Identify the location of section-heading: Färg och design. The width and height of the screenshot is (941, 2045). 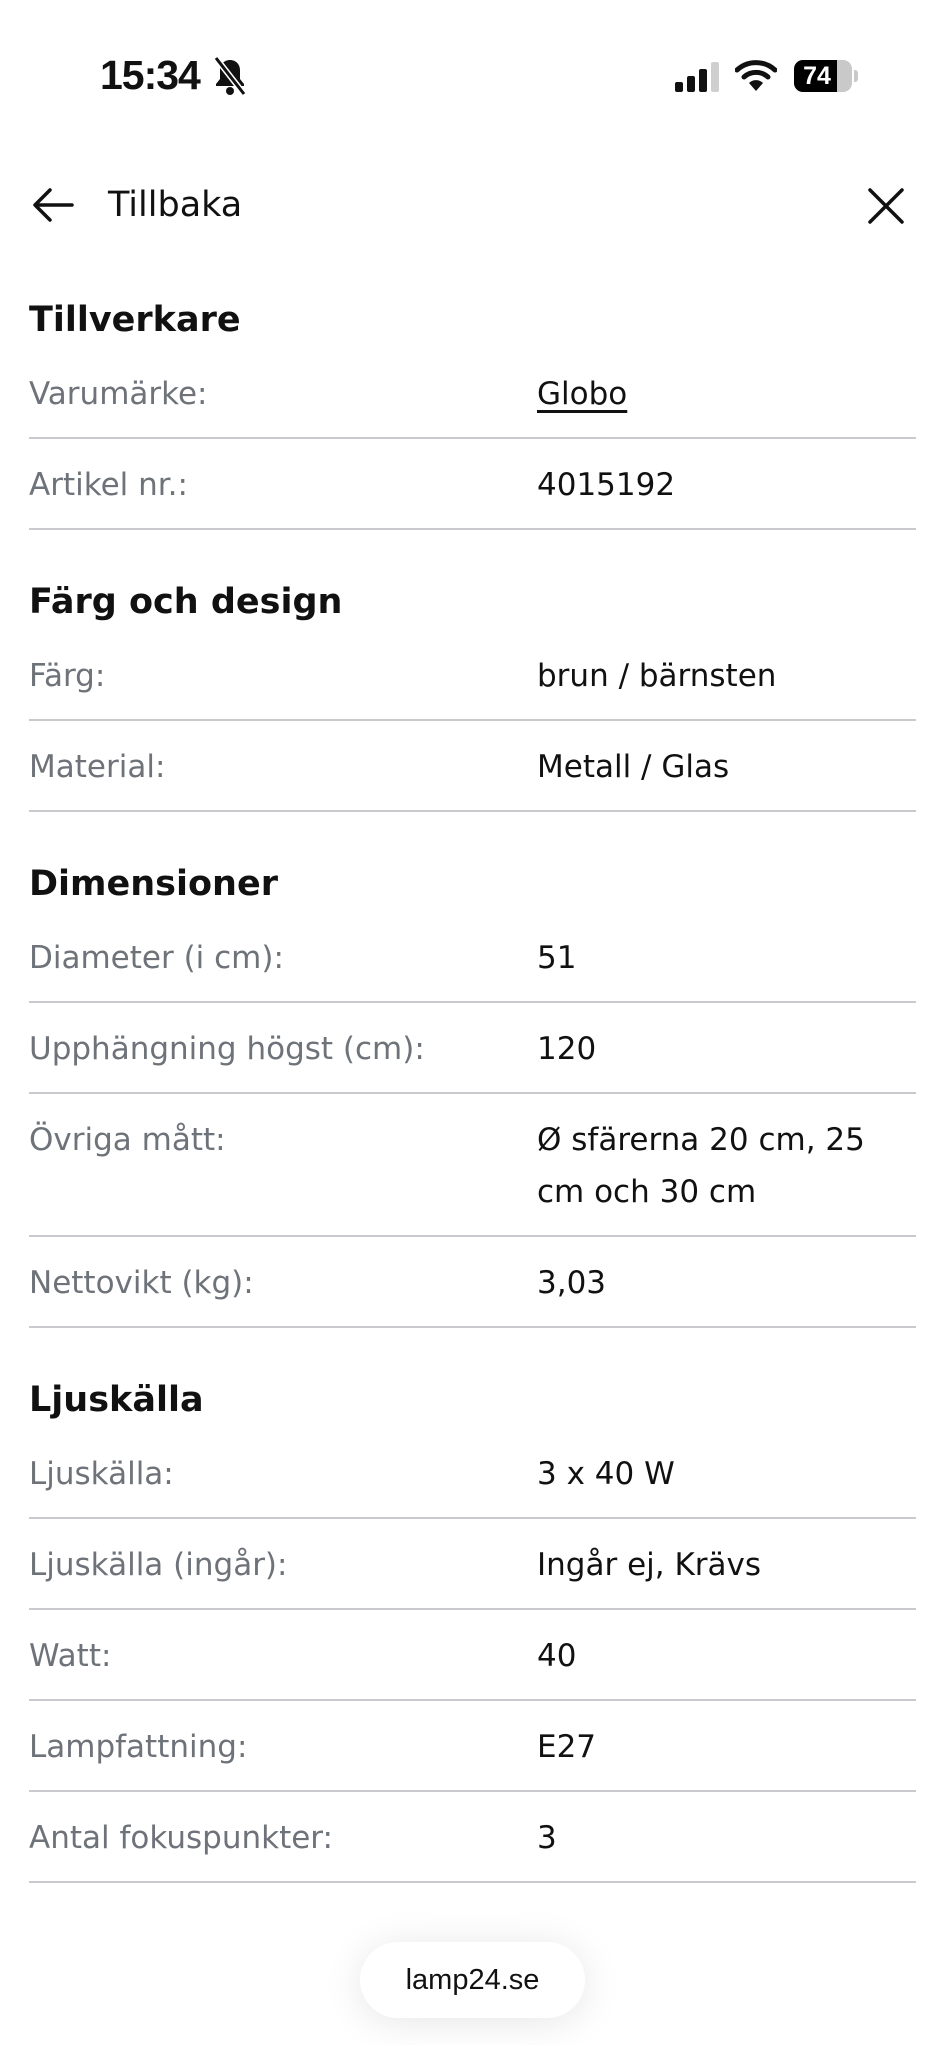
(186, 602).